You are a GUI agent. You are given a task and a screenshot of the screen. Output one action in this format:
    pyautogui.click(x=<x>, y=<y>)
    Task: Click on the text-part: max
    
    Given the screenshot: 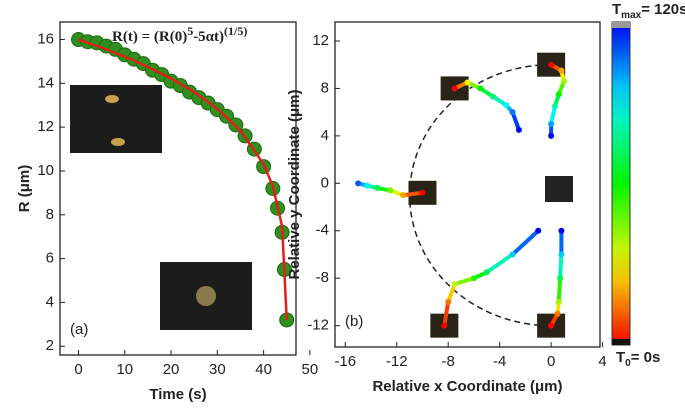 What is the action you would take?
    pyautogui.click(x=631, y=15)
    